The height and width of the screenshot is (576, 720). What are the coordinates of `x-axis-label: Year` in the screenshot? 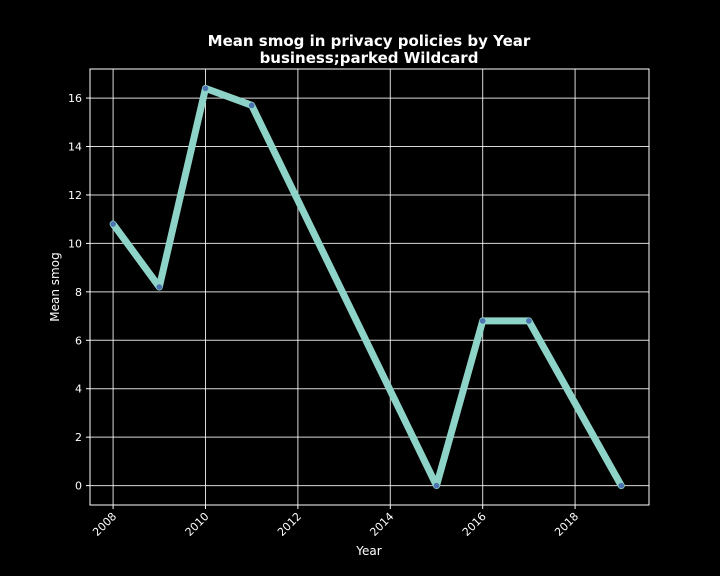 It's located at (368, 551).